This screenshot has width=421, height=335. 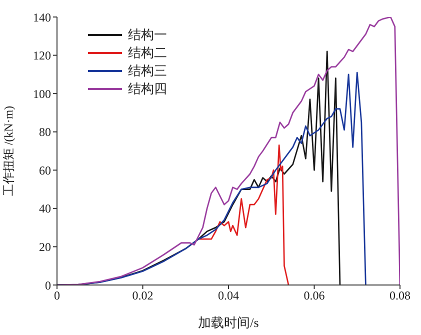 I want to click on y-tick-label: 120, so click(x=42, y=55).